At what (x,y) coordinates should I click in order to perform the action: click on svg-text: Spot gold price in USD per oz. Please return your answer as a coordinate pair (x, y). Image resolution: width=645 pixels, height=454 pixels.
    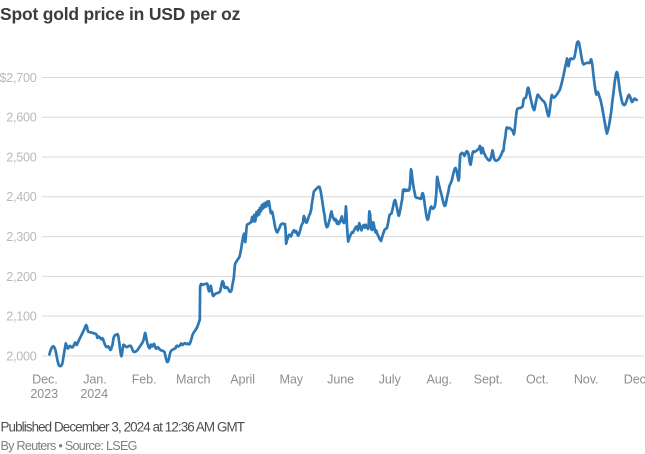
    Looking at the image, I should click on (120, 14).